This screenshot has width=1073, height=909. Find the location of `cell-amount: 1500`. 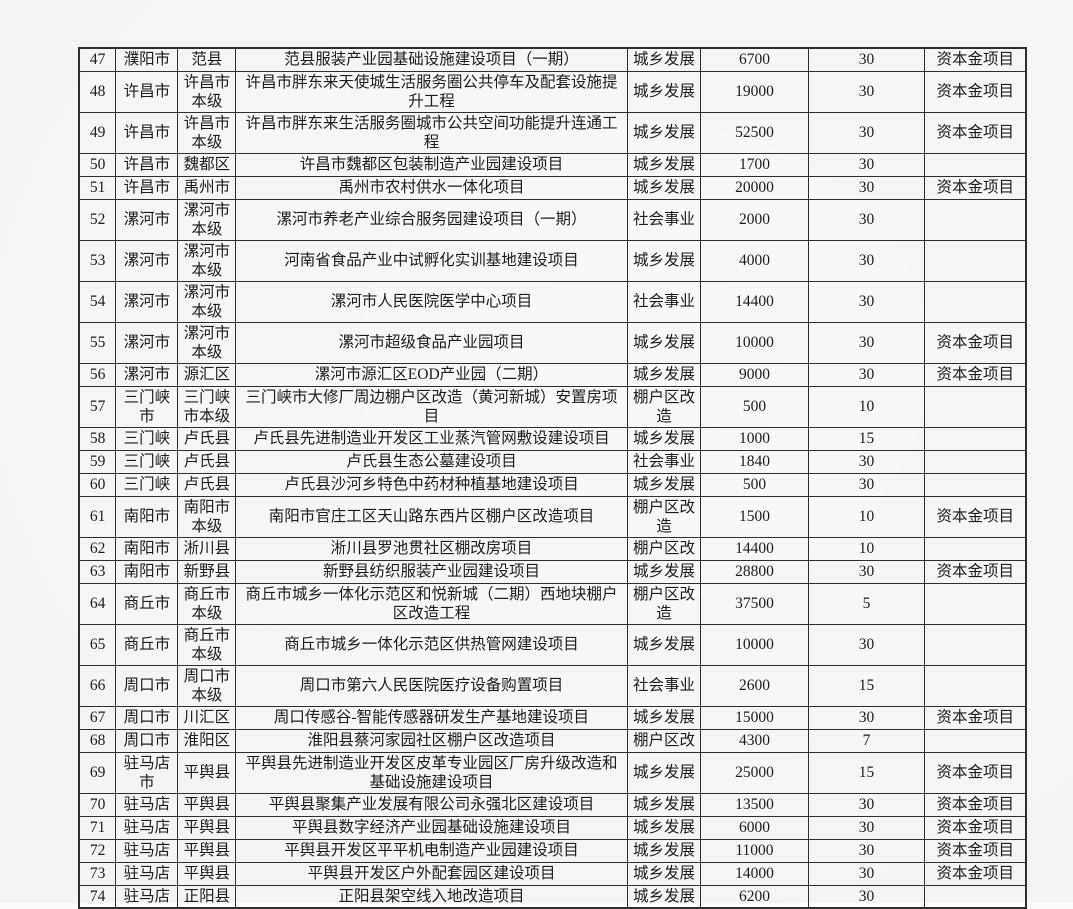

cell-amount: 1500 is located at coordinates (754, 516).